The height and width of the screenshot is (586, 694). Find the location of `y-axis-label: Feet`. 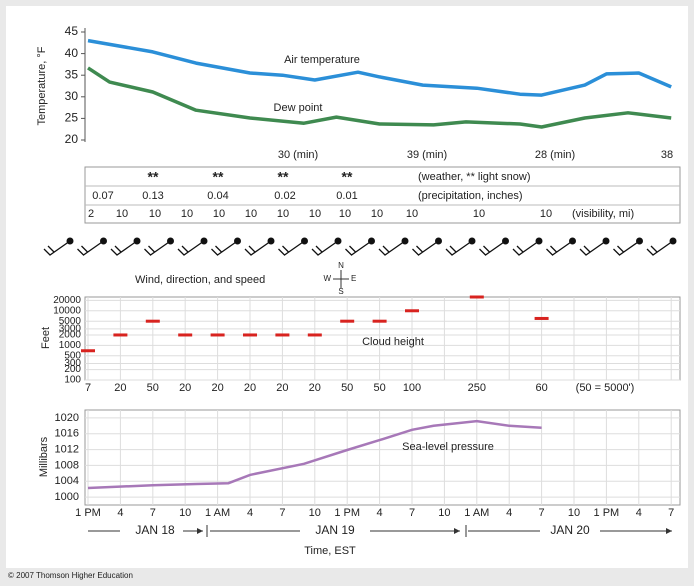

y-axis-label: Feet is located at coordinates (46, 338).